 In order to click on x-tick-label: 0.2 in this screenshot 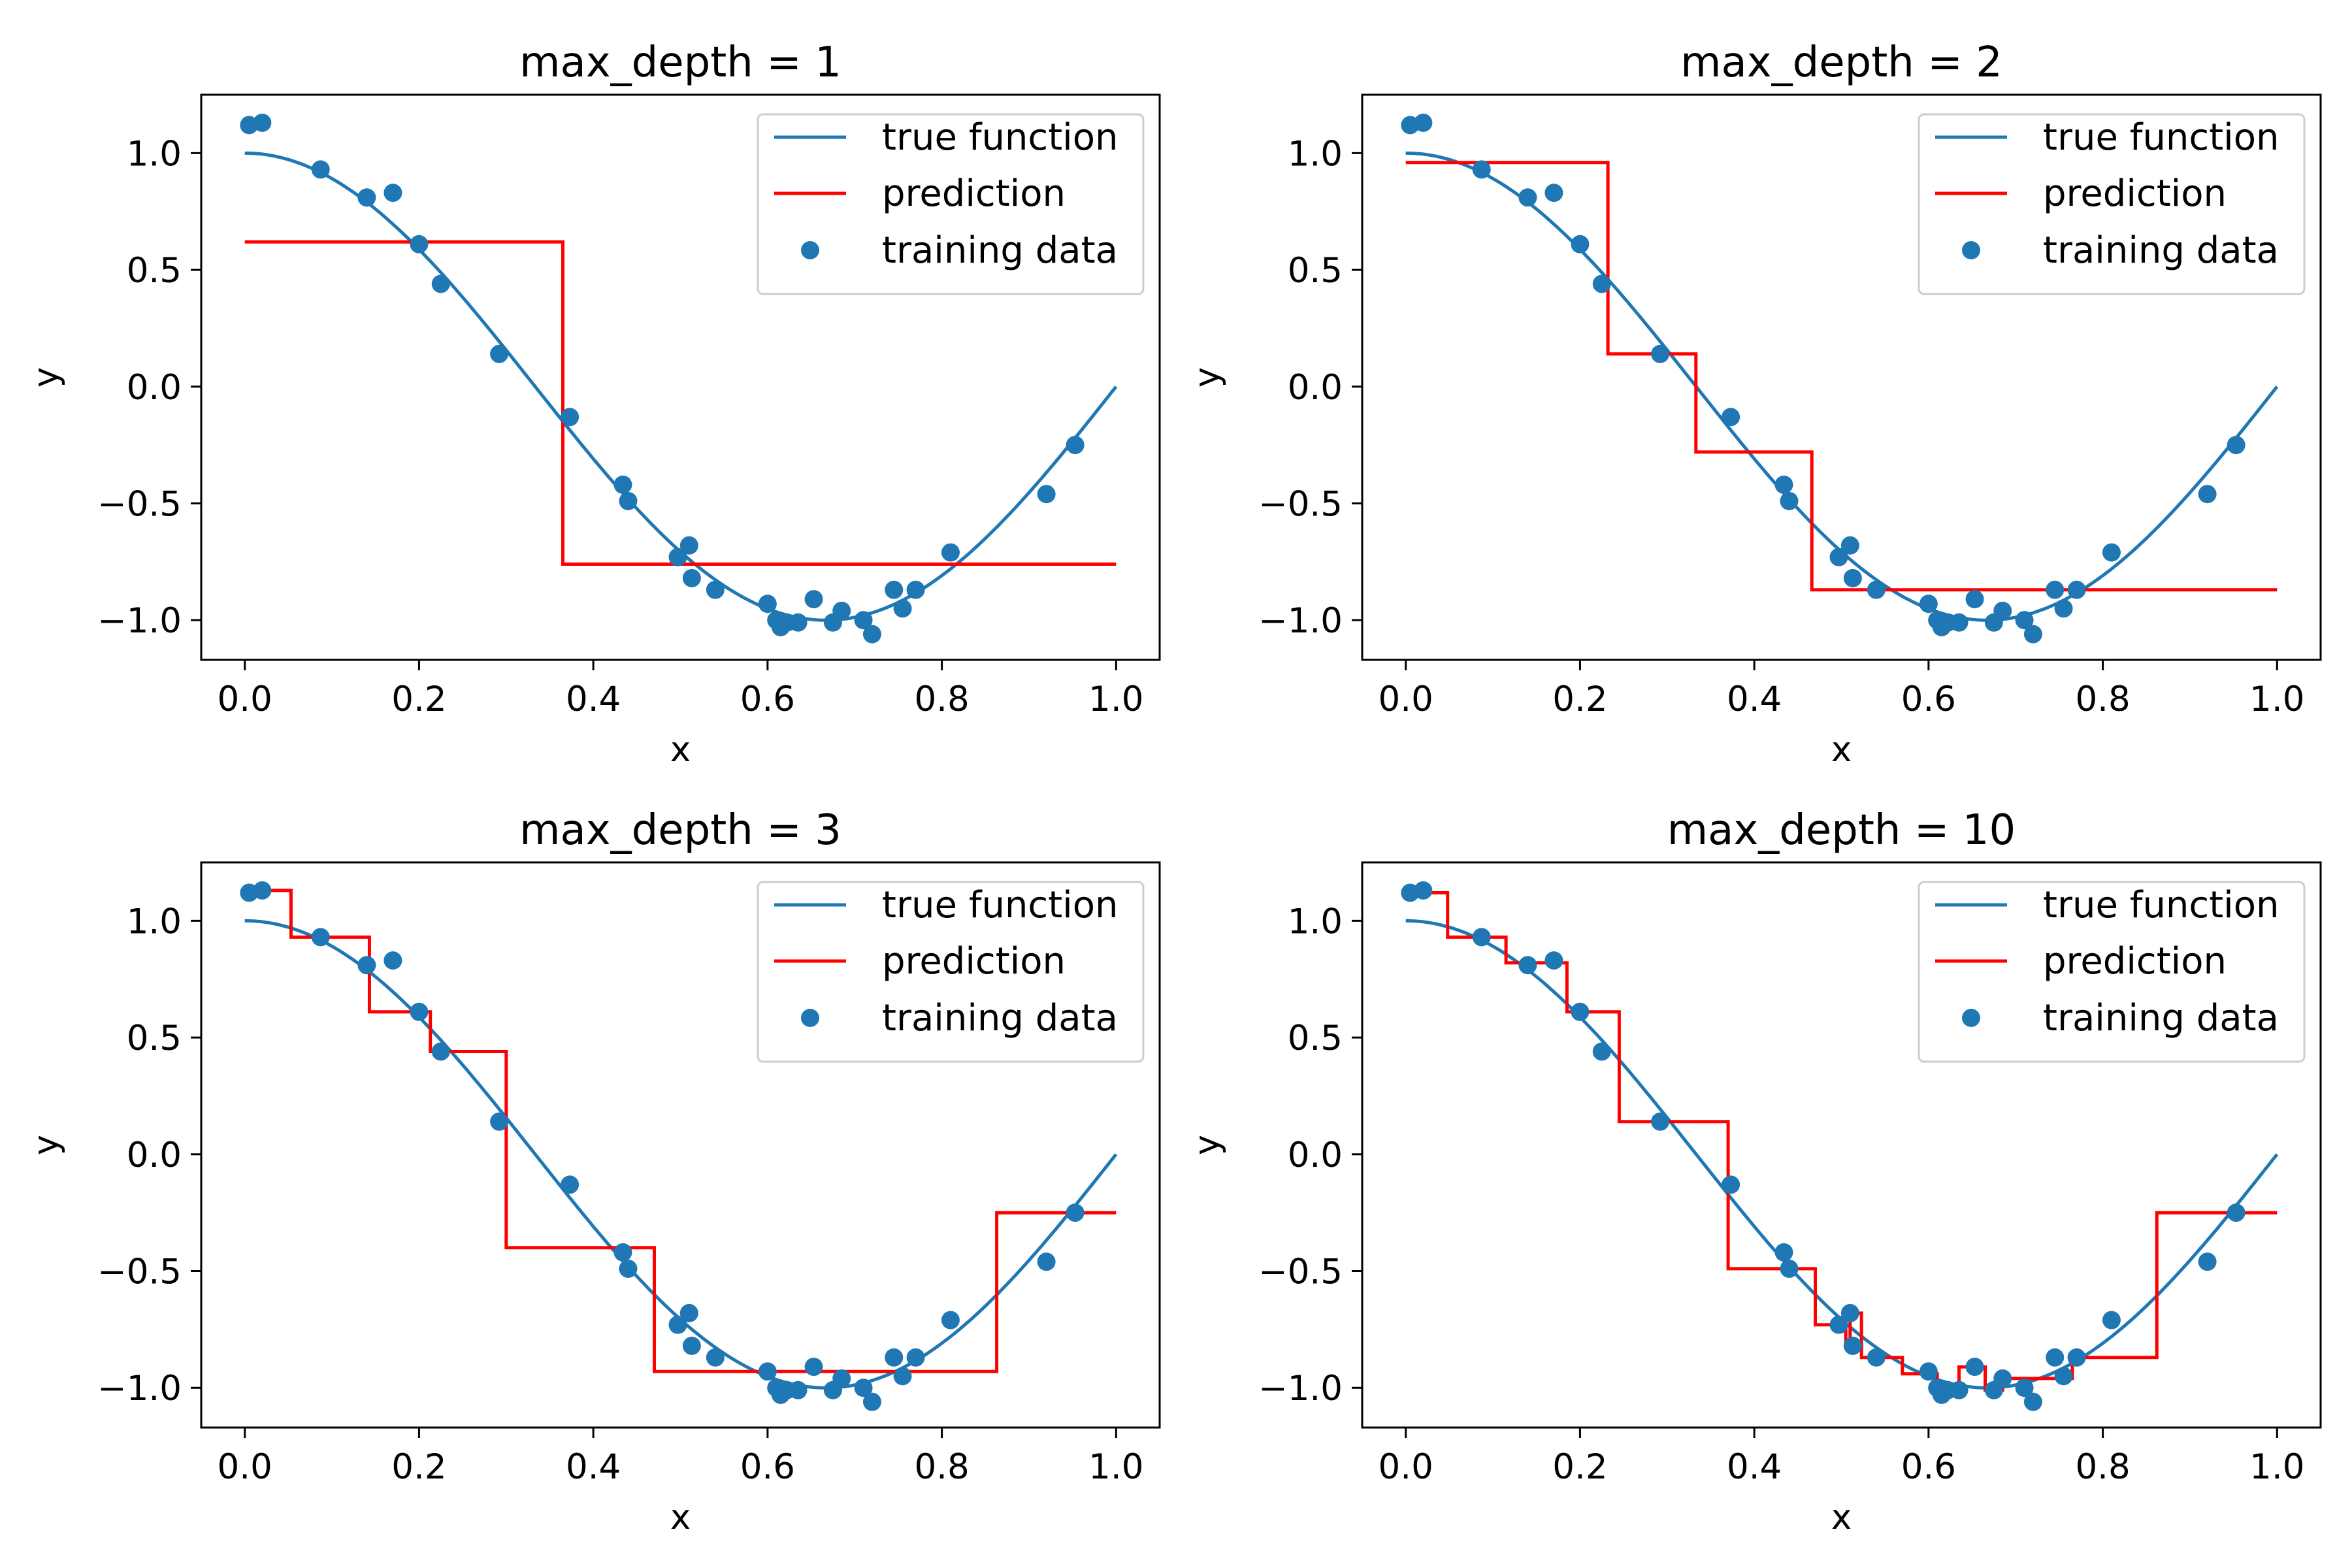, I will do `click(418, 699)`.